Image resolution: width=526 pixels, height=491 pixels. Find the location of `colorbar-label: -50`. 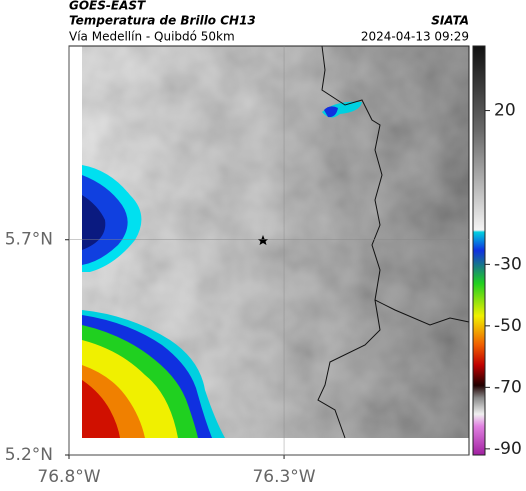

colorbar-label: -50 is located at coordinates (508, 326).